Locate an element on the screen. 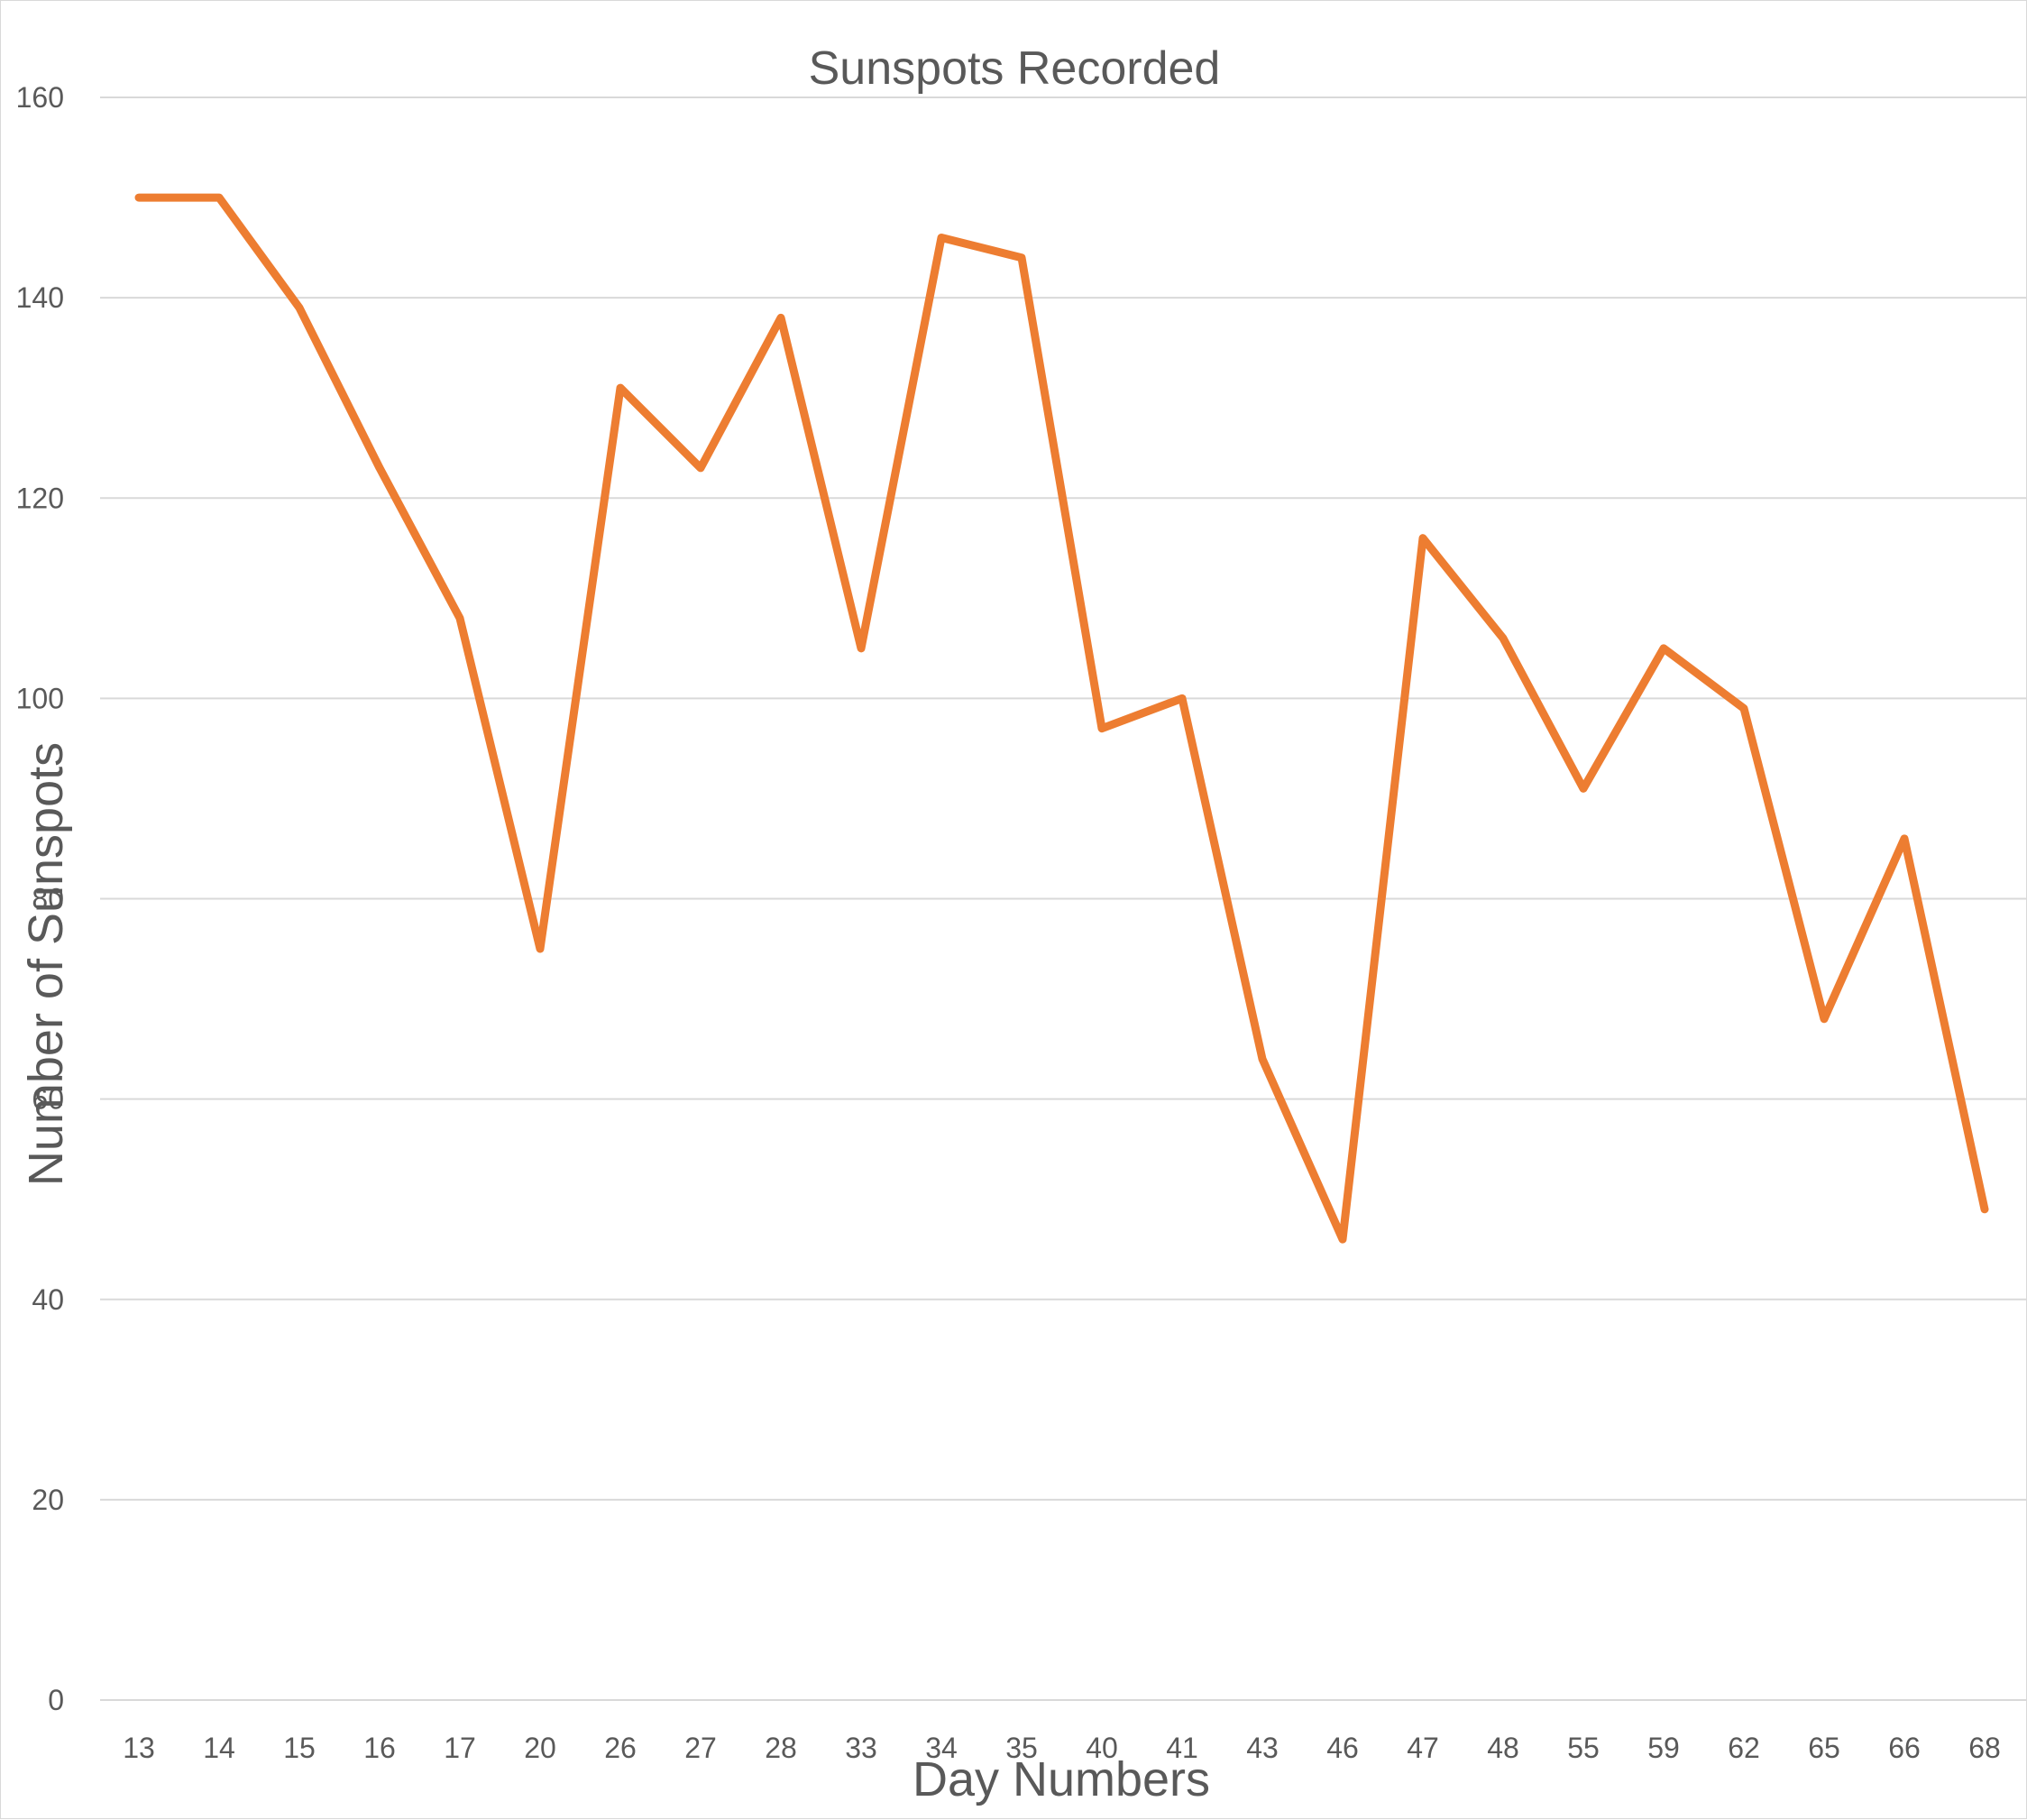 The width and height of the screenshot is (2027, 1820). chart-title: Sunspots Recorded is located at coordinates (1015, 68).